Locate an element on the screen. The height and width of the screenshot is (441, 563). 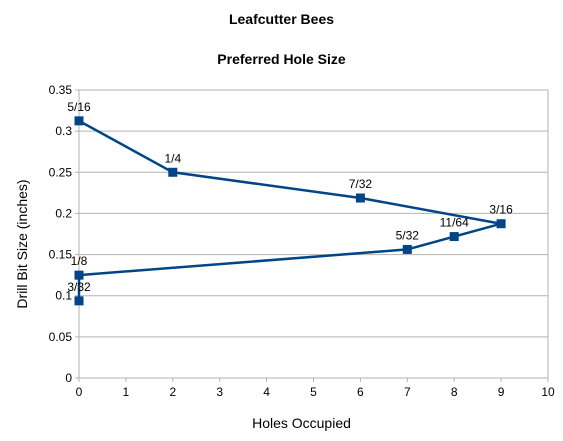
y-axis-label: Drill Bit Size (inches) is located at coordinates (22, 244).